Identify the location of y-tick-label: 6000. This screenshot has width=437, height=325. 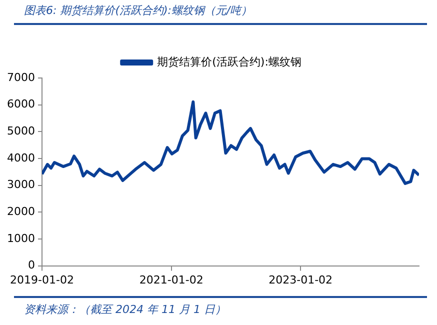
(20, 104).